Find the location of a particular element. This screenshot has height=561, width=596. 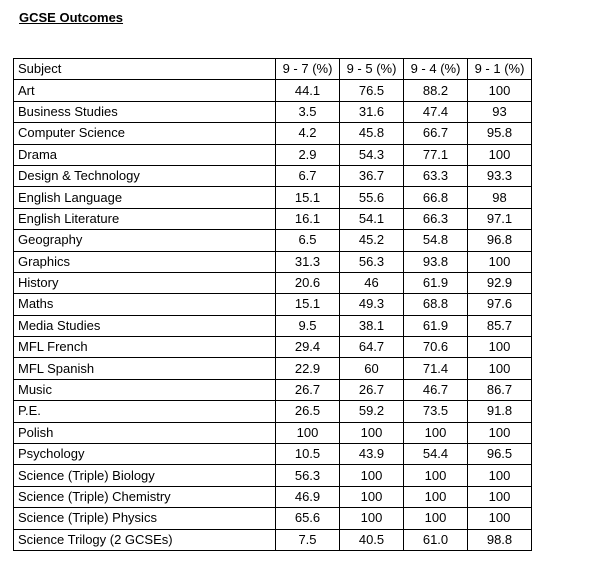

cell-subject: History is located at coordinates (144, 283).